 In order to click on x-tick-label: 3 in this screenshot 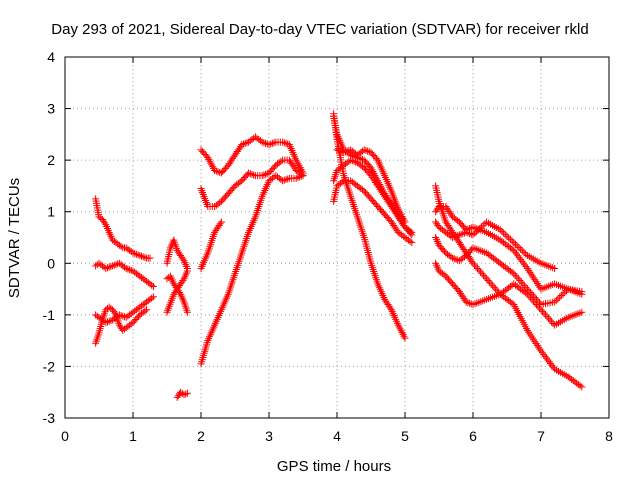, I will do `click(269, 436)`.